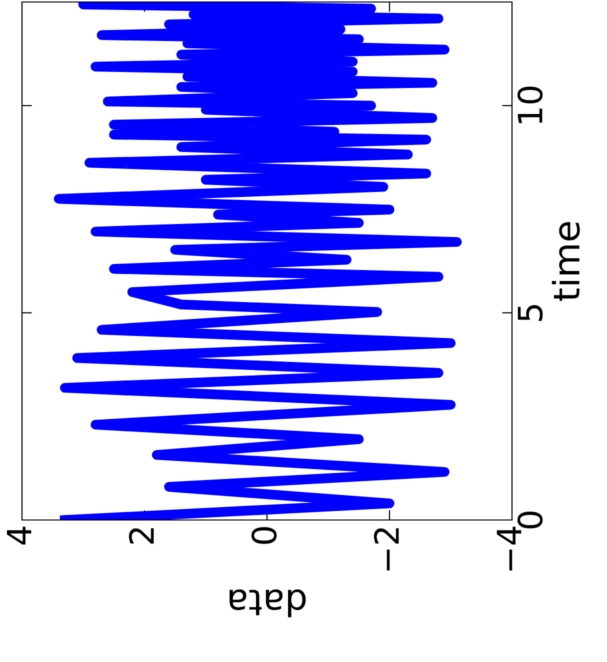  What do you see at coordinates (530, 105) in the screenshot?
I see `y-tick-label: 10` at bounding box center [530, 105].